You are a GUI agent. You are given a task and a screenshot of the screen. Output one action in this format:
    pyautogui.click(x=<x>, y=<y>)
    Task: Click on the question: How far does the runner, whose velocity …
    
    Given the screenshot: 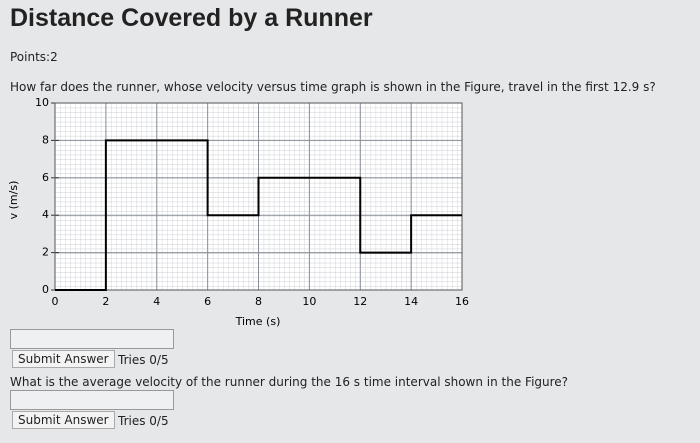 What is the action you would take?
    pyautogui.click(x=333, y=87)
    